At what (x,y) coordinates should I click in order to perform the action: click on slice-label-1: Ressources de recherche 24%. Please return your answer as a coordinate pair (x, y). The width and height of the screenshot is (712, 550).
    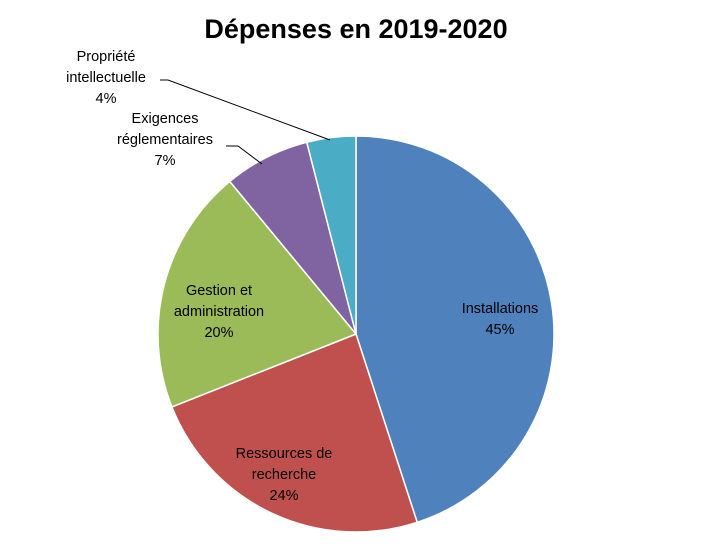
    Looking at the image, I should click on (284, 475).